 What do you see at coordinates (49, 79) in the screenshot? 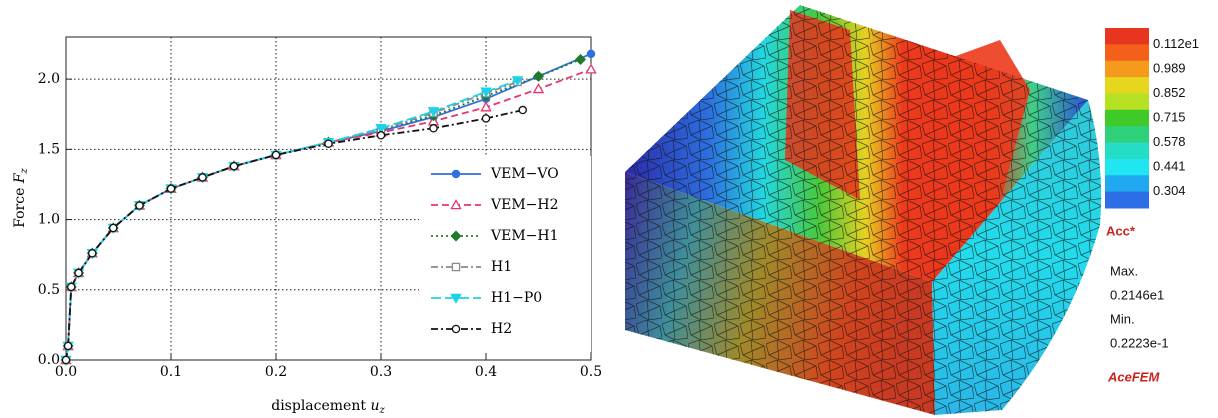
I see `y-tick-label: 2.0` at bounding box center [49, 79].